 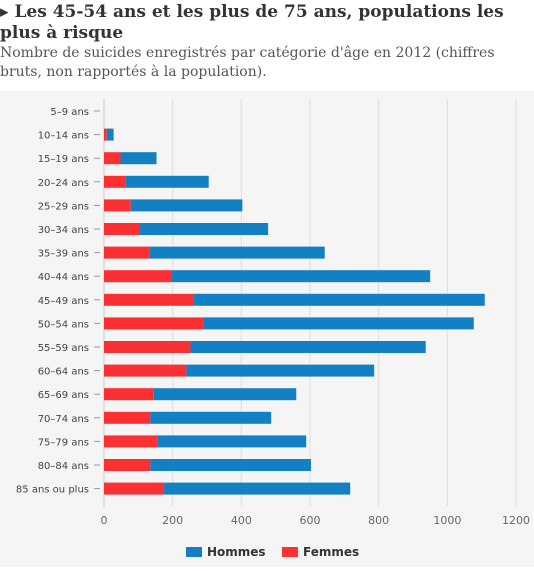 What do you see at coordinates (63, 419) in the screenshot?
I see `category-label: 70–74 ans` at bounding box center [63, 419].